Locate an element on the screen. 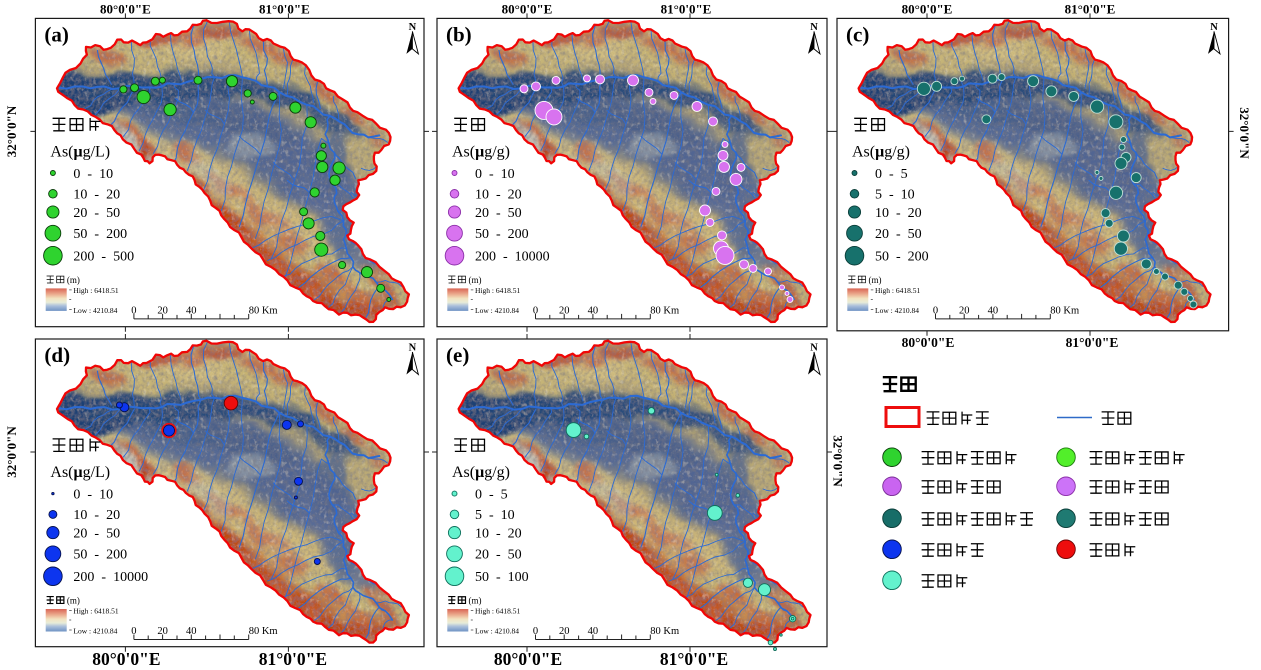  svg-text: (b) is located at coordinates (459, 34).